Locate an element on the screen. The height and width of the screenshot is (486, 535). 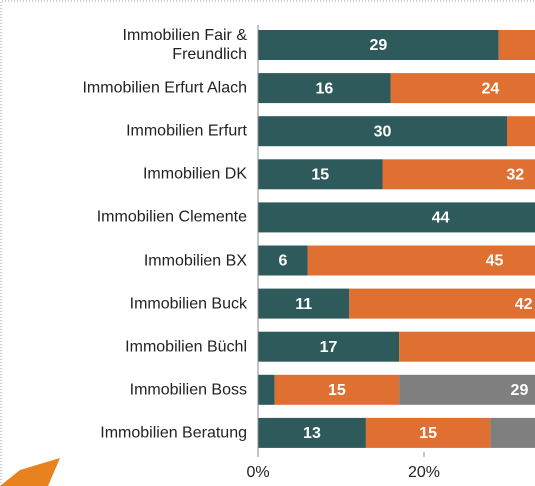
category-label: Immobilien DK is located at coordinates (194, 174).